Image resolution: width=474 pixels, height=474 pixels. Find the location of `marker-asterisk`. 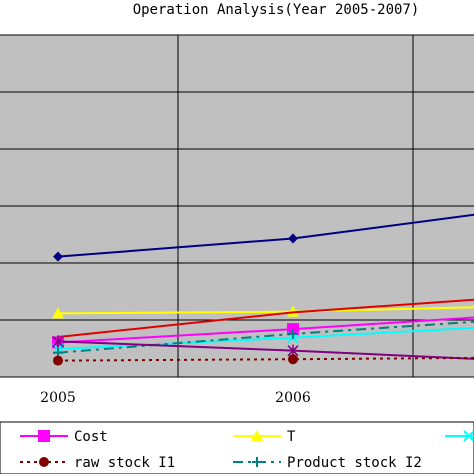

marker-asterisk is located at coordinates (58, 341).